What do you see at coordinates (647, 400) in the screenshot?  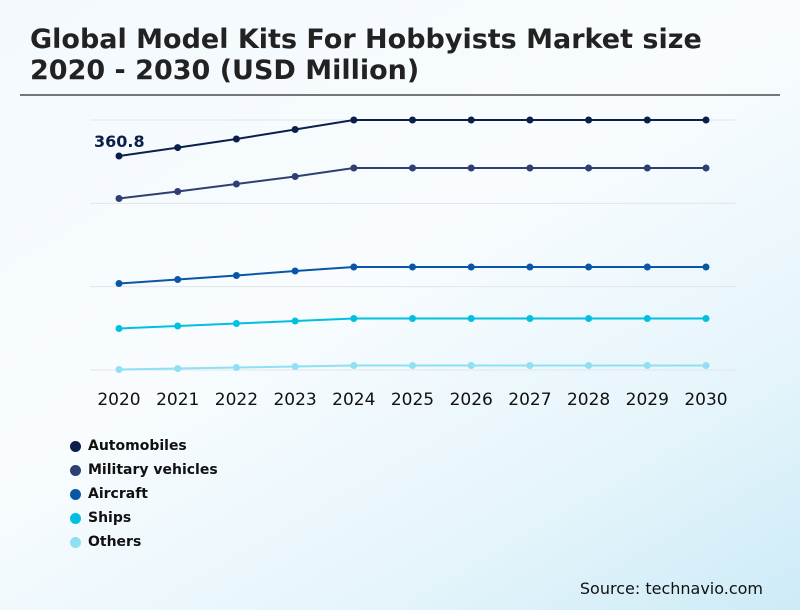 I see `x-tick-label: 2029` at bounding box center [647, 400].